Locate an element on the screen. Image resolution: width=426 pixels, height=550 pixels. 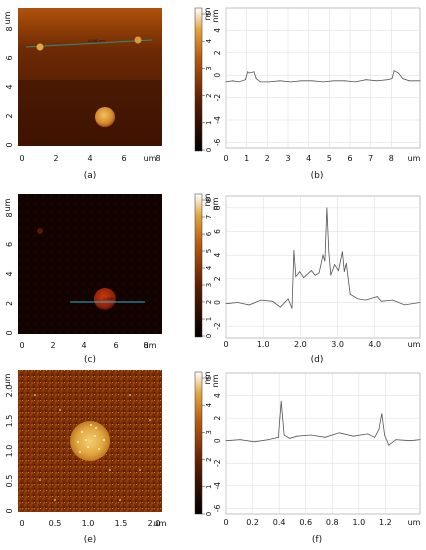
y-tick-label: 8 is located at coordinates (217, 207).